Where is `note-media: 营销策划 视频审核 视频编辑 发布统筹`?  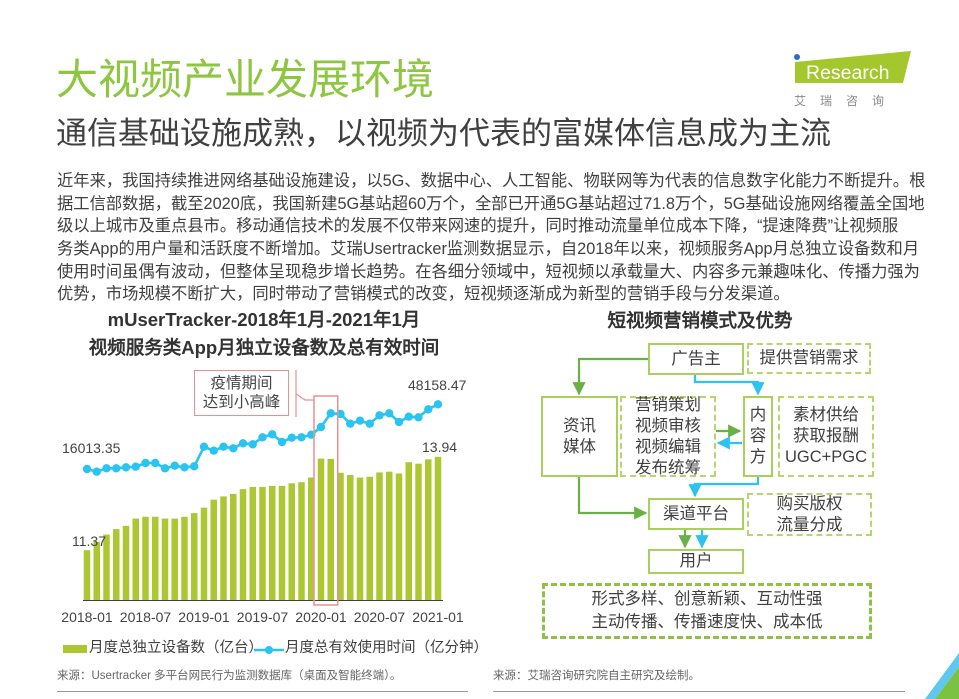 note-media: 营销策划 视频审核 视频编辑 发布统筹 is located at coordinates (668, 436).